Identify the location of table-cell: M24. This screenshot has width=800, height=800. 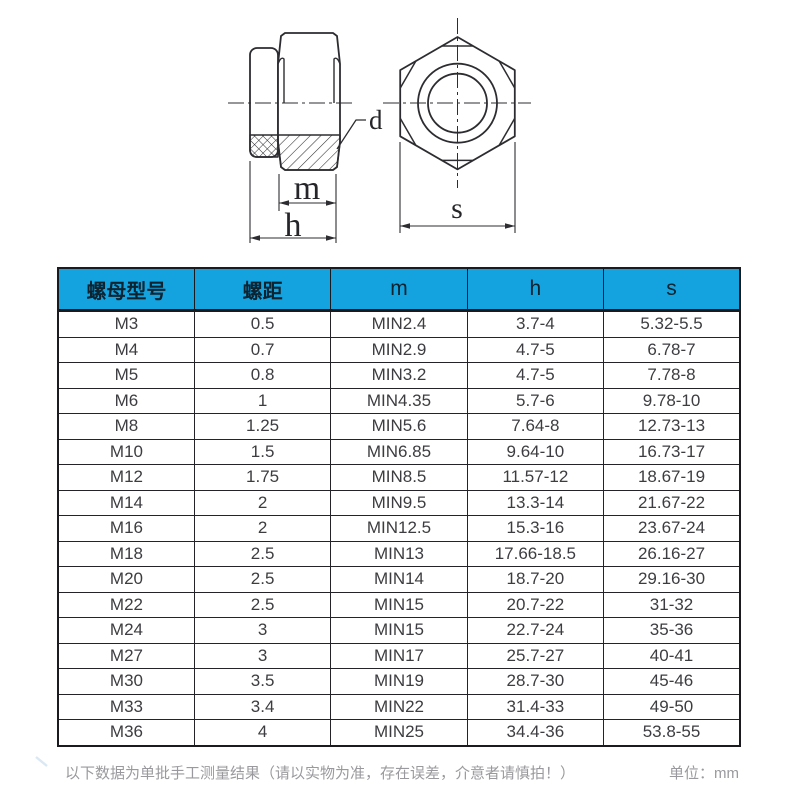
(126, 630).